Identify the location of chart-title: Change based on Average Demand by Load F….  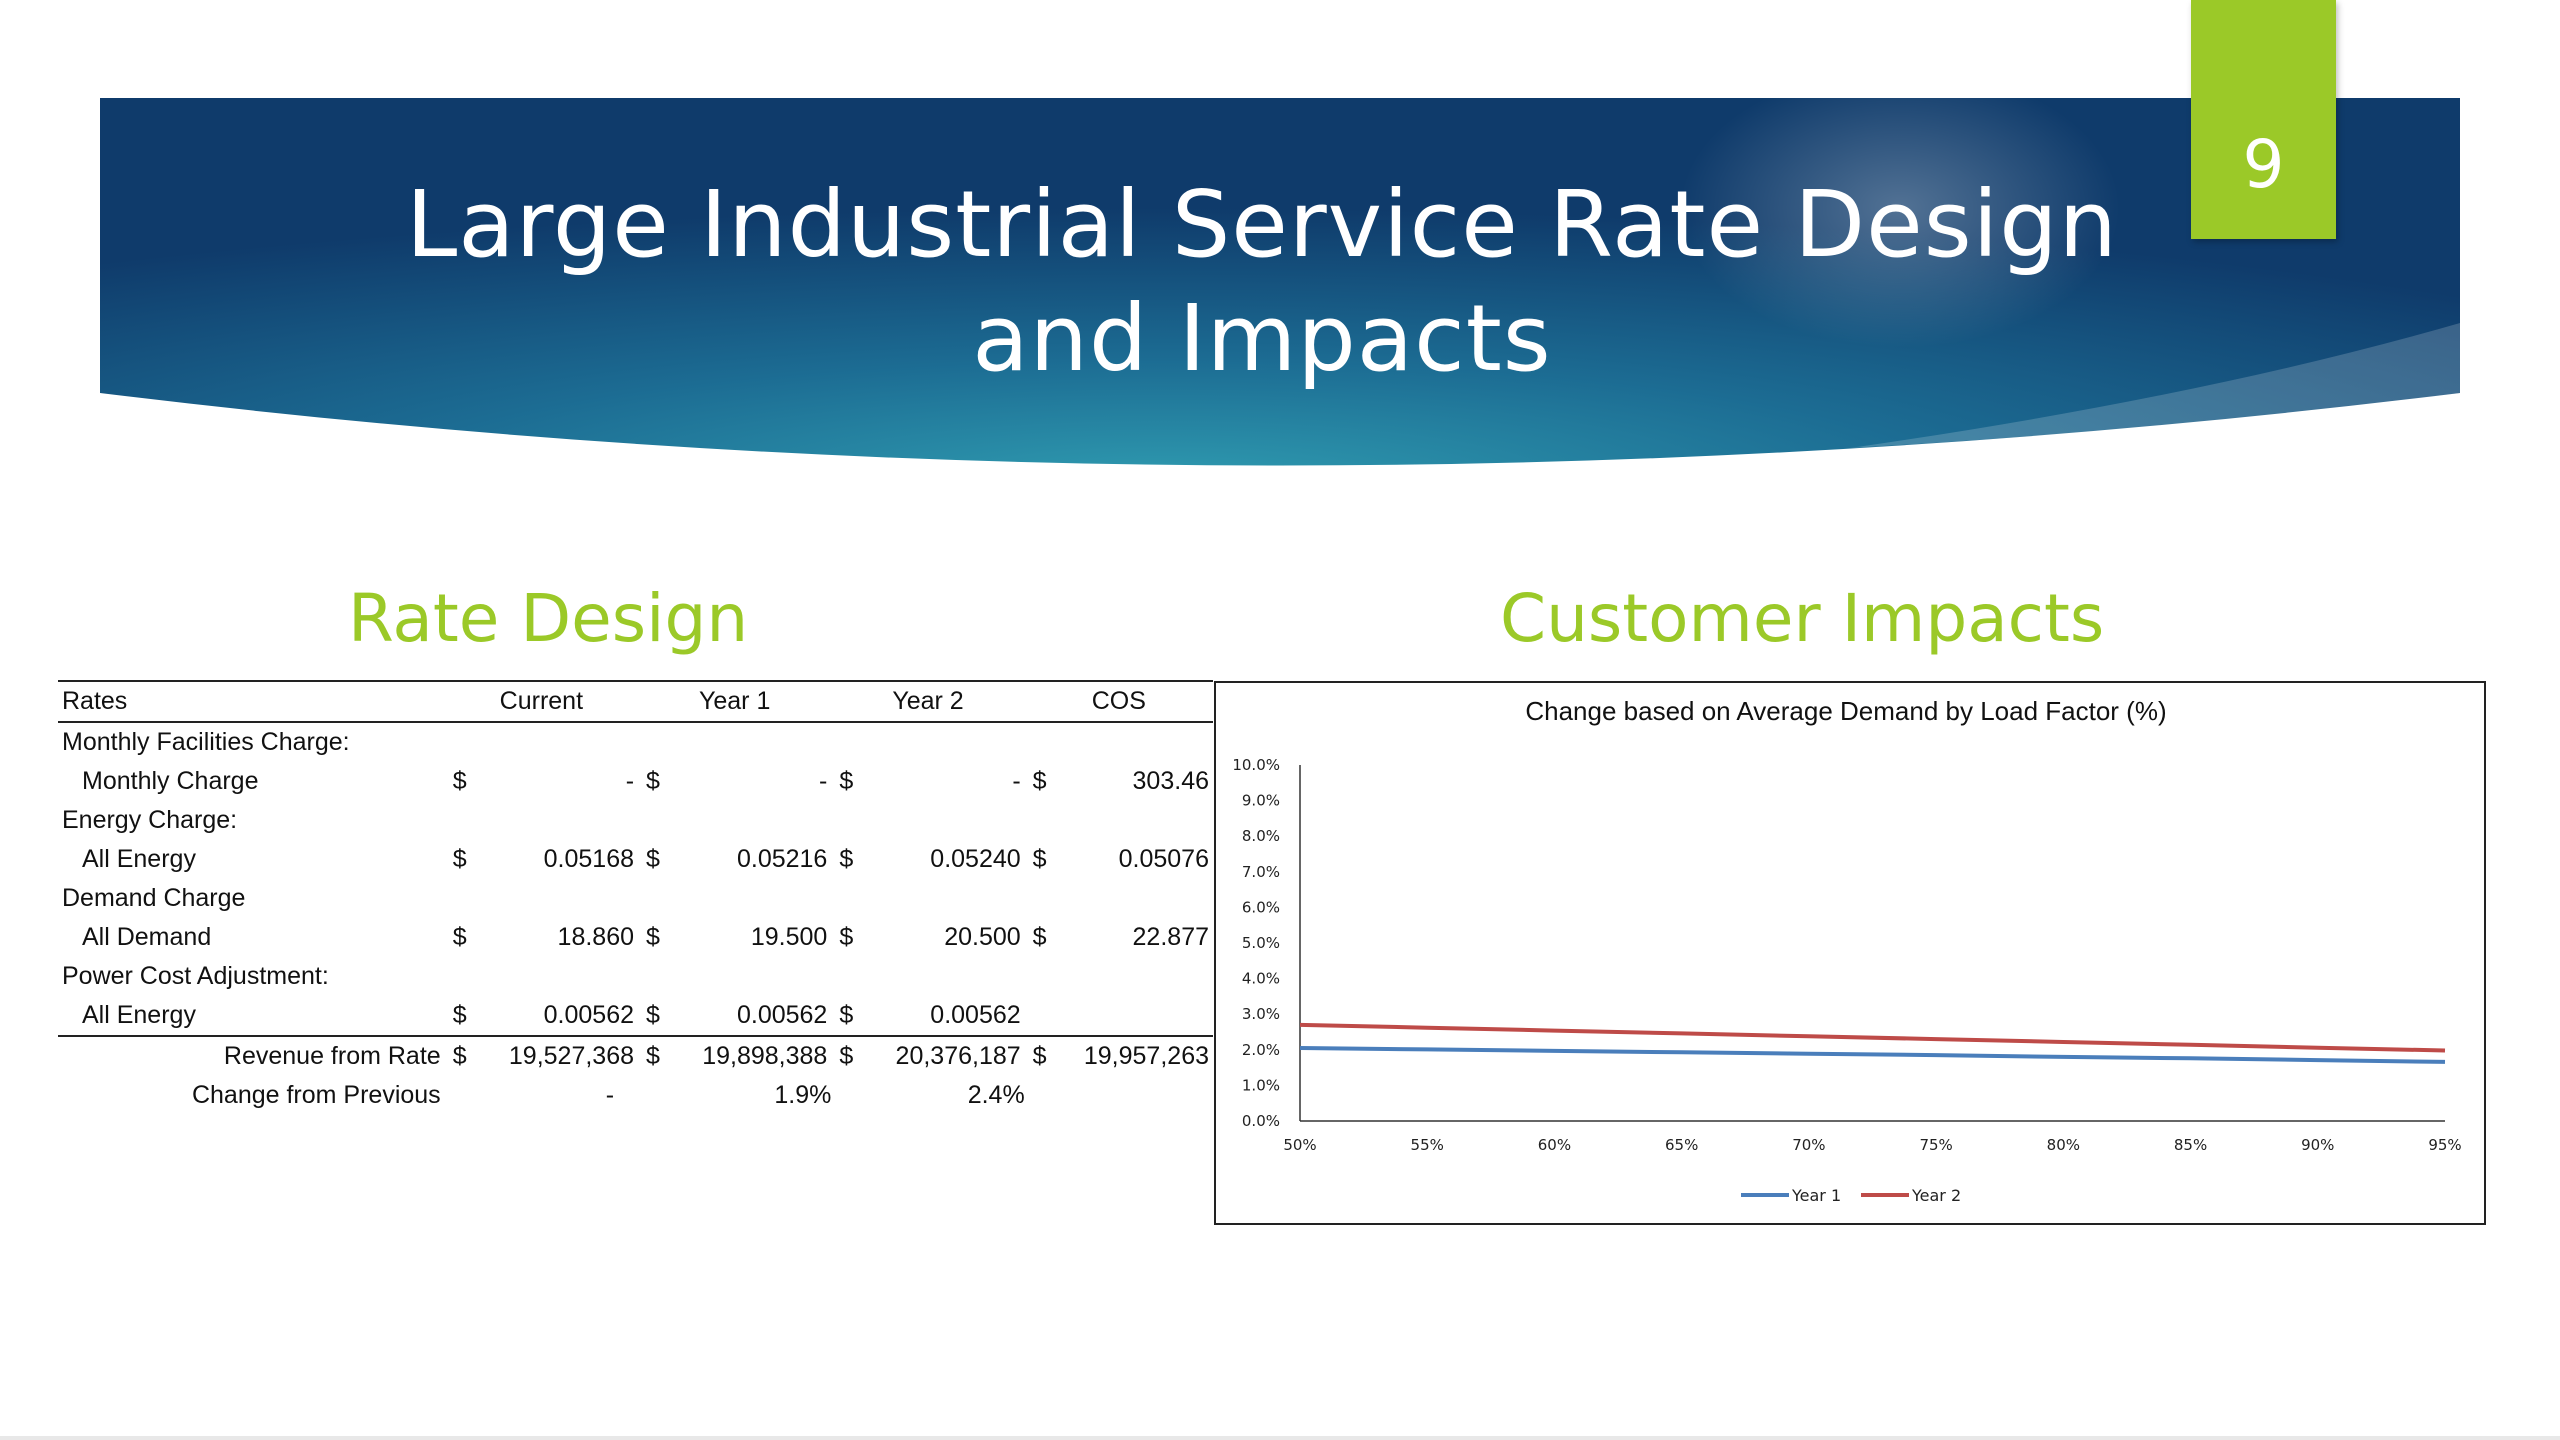
(1845, 711).